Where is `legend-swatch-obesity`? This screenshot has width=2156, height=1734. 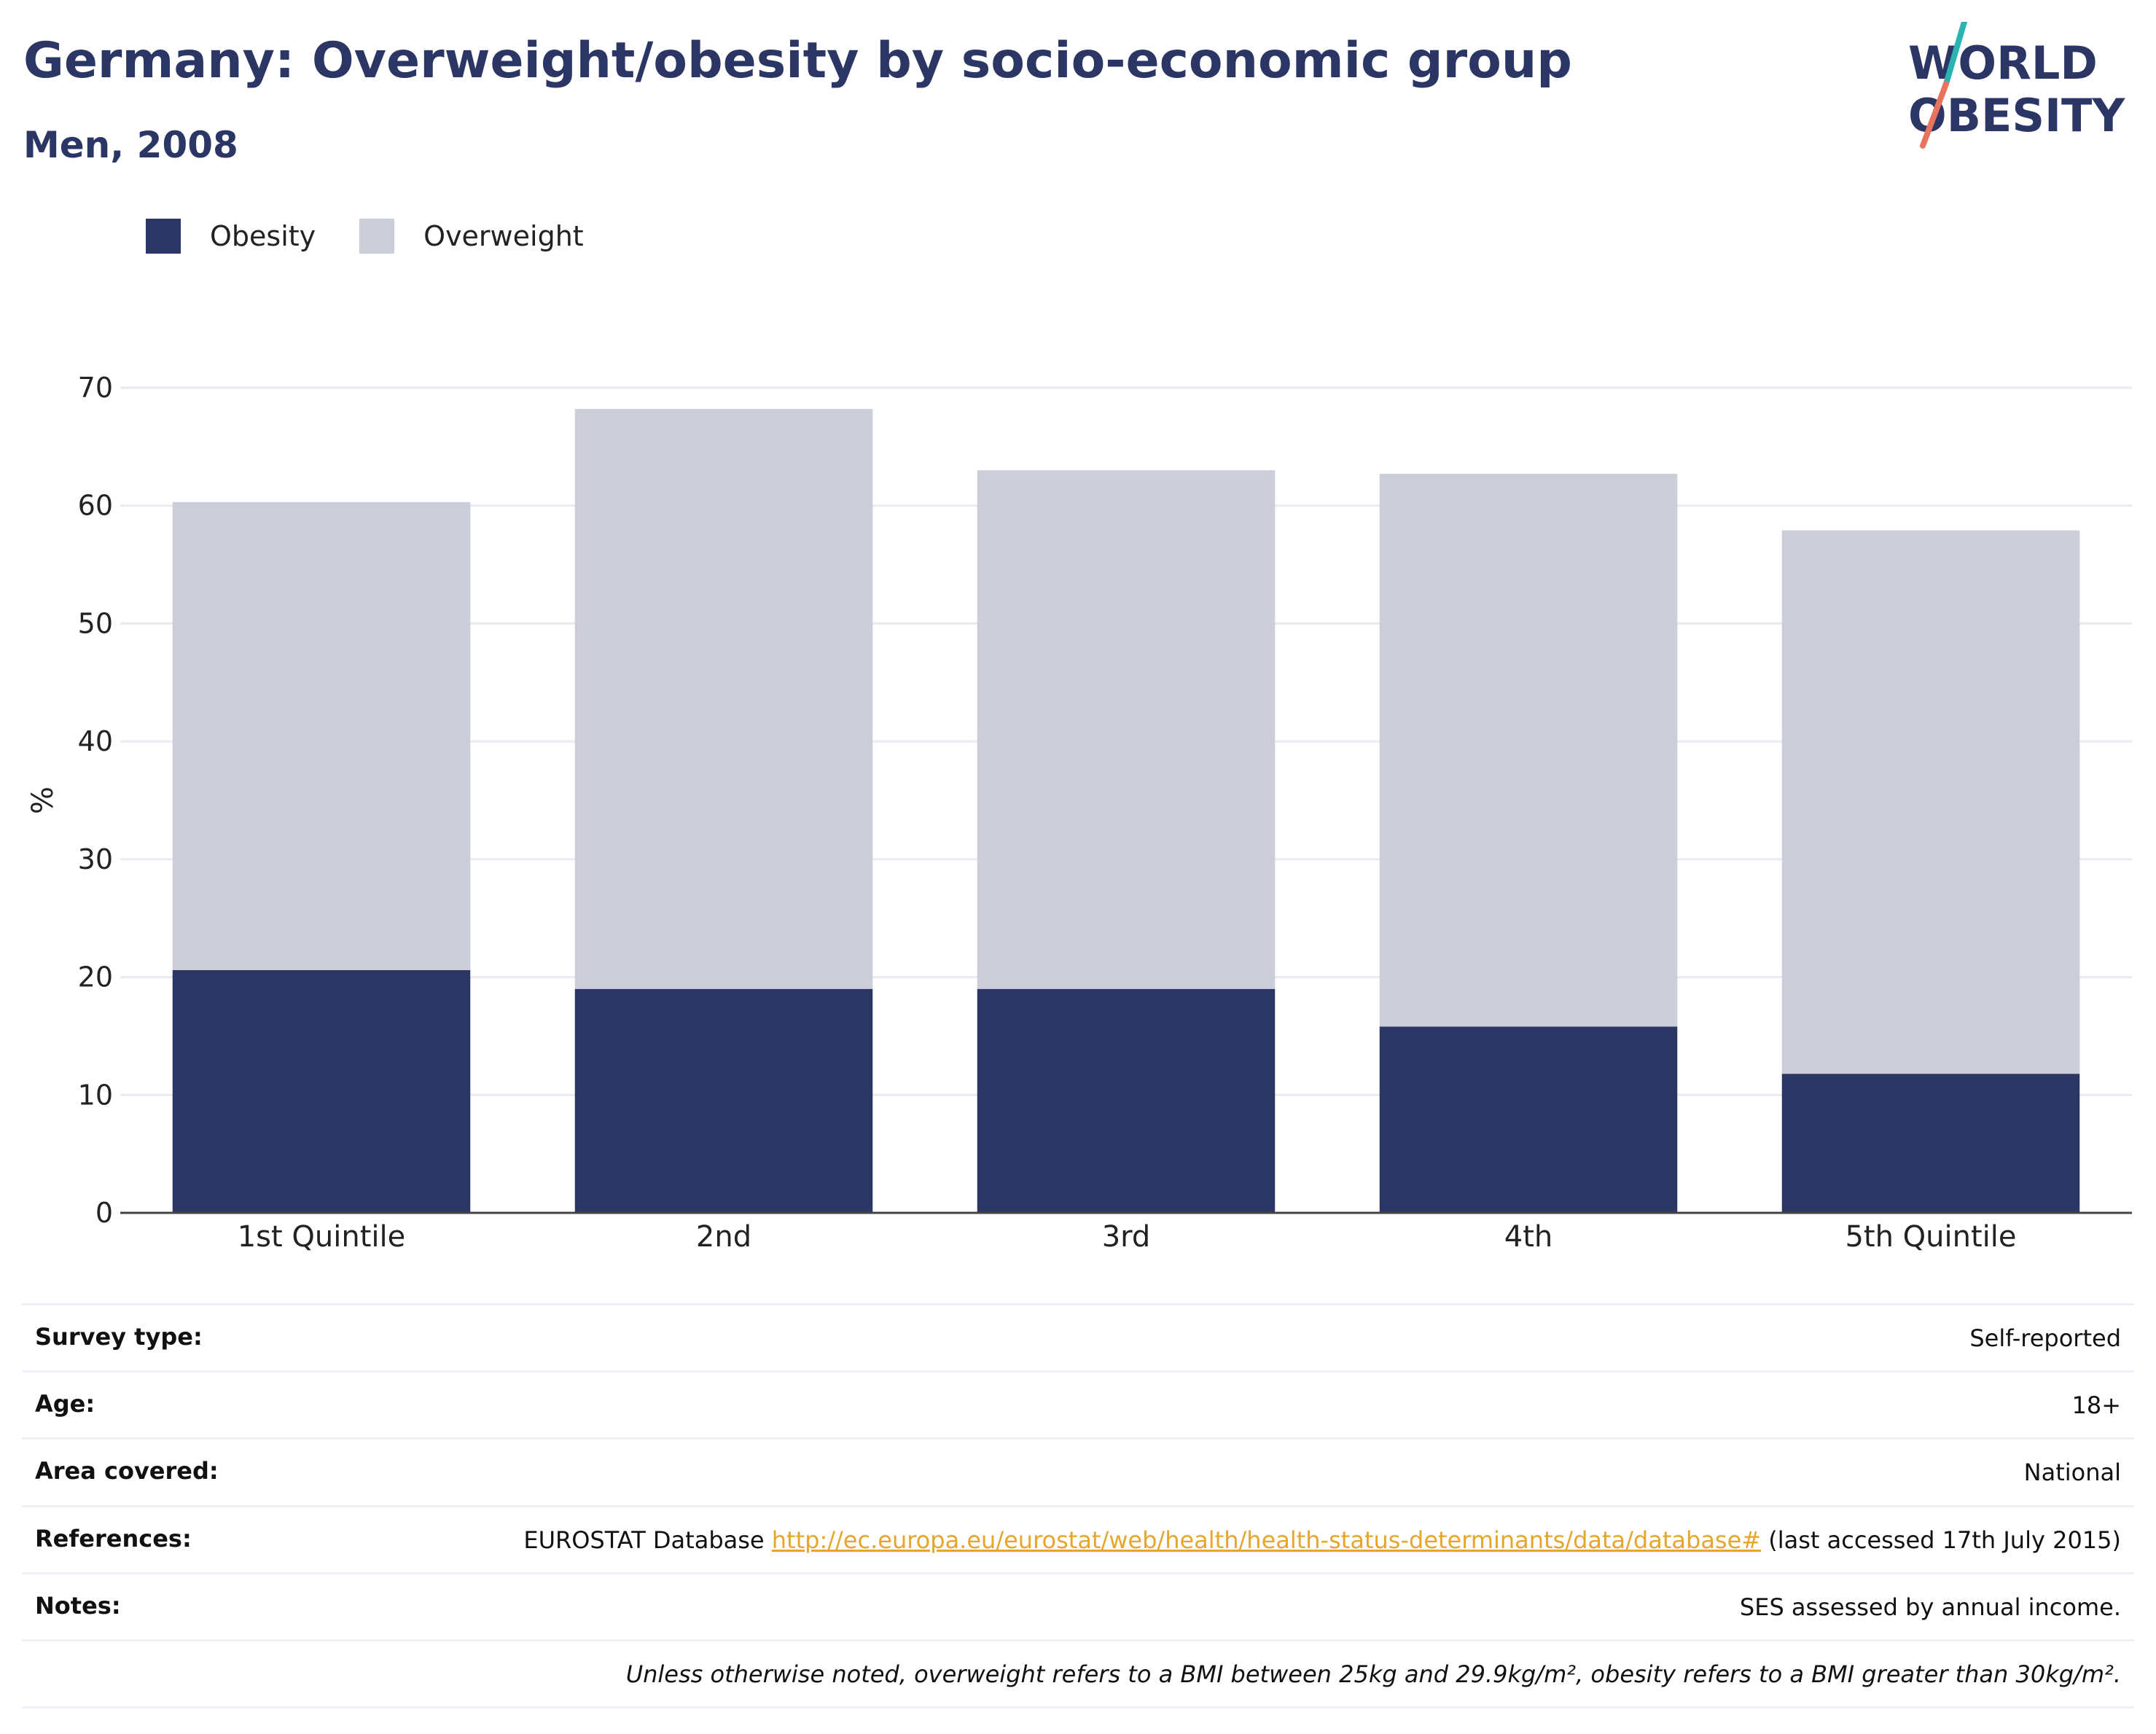
legend-swatch-obesity is located at coordinates (163, 236).